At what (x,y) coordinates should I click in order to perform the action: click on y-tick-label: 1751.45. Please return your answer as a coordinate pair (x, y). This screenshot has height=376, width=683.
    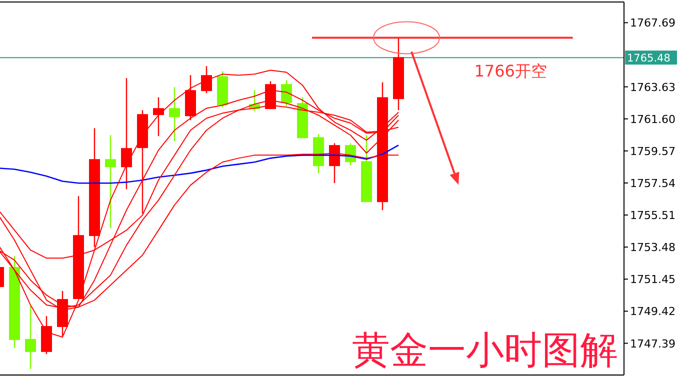
    Looking at the image, I should click on (653, 279).